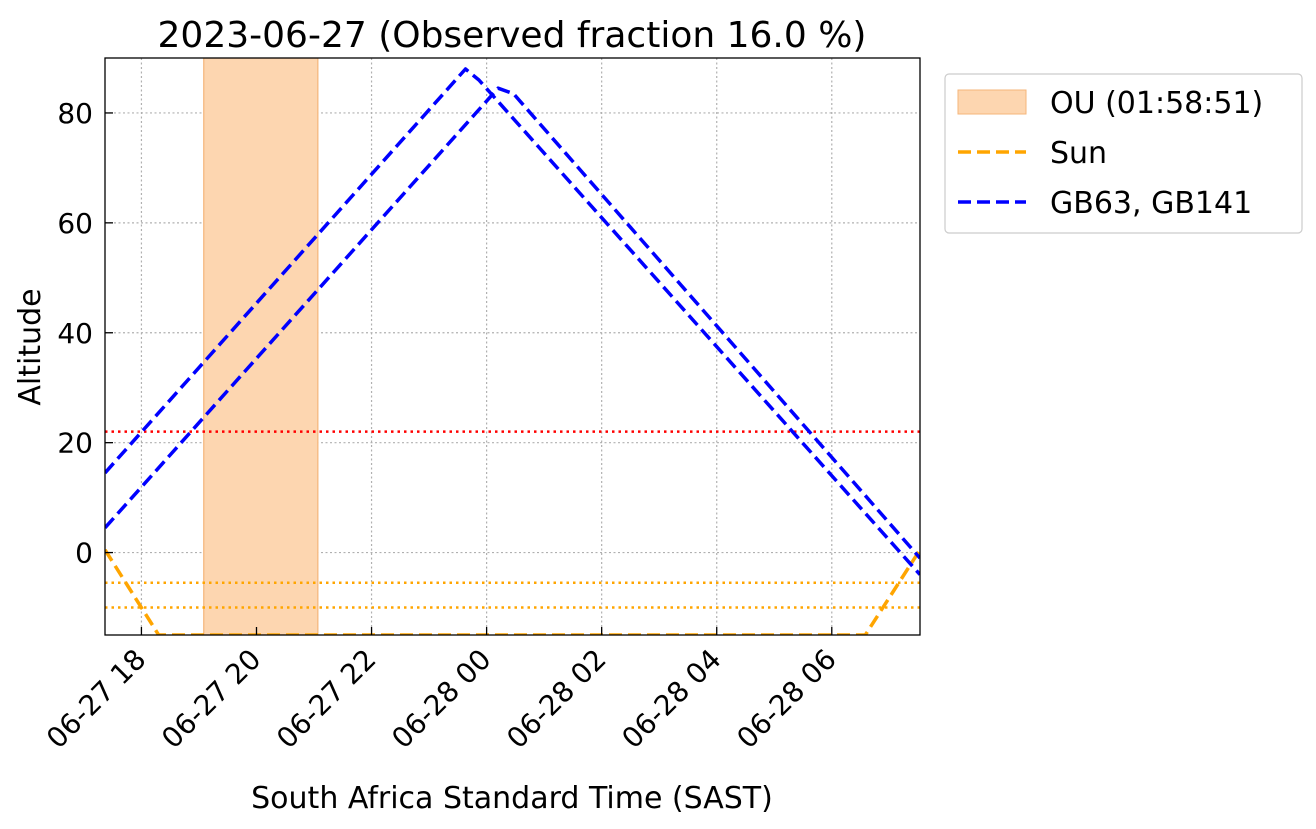 This screenshot has height=829, width=1316. Describe the element at coordinates (556, 699) in the screenshot. I see `x-tick-label: 06-28 02` at that location.